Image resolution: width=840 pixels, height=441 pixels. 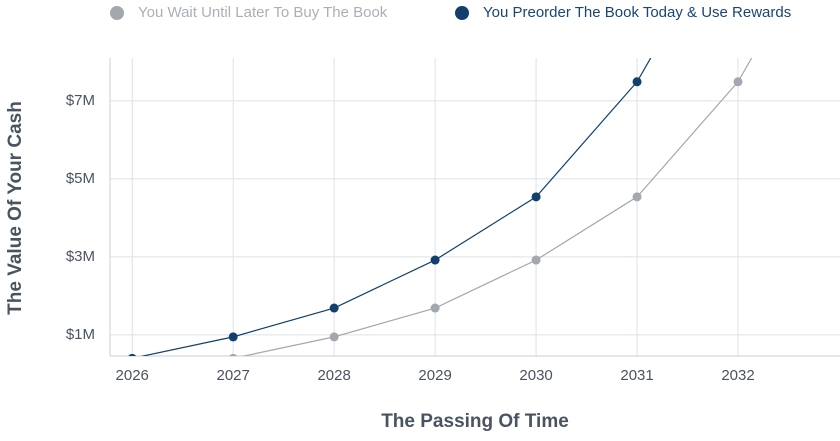 What do you see at coordinates (434, 375) in the screenshot?
I see `x-tick-label: 2029` at bounding box center [434, 375].